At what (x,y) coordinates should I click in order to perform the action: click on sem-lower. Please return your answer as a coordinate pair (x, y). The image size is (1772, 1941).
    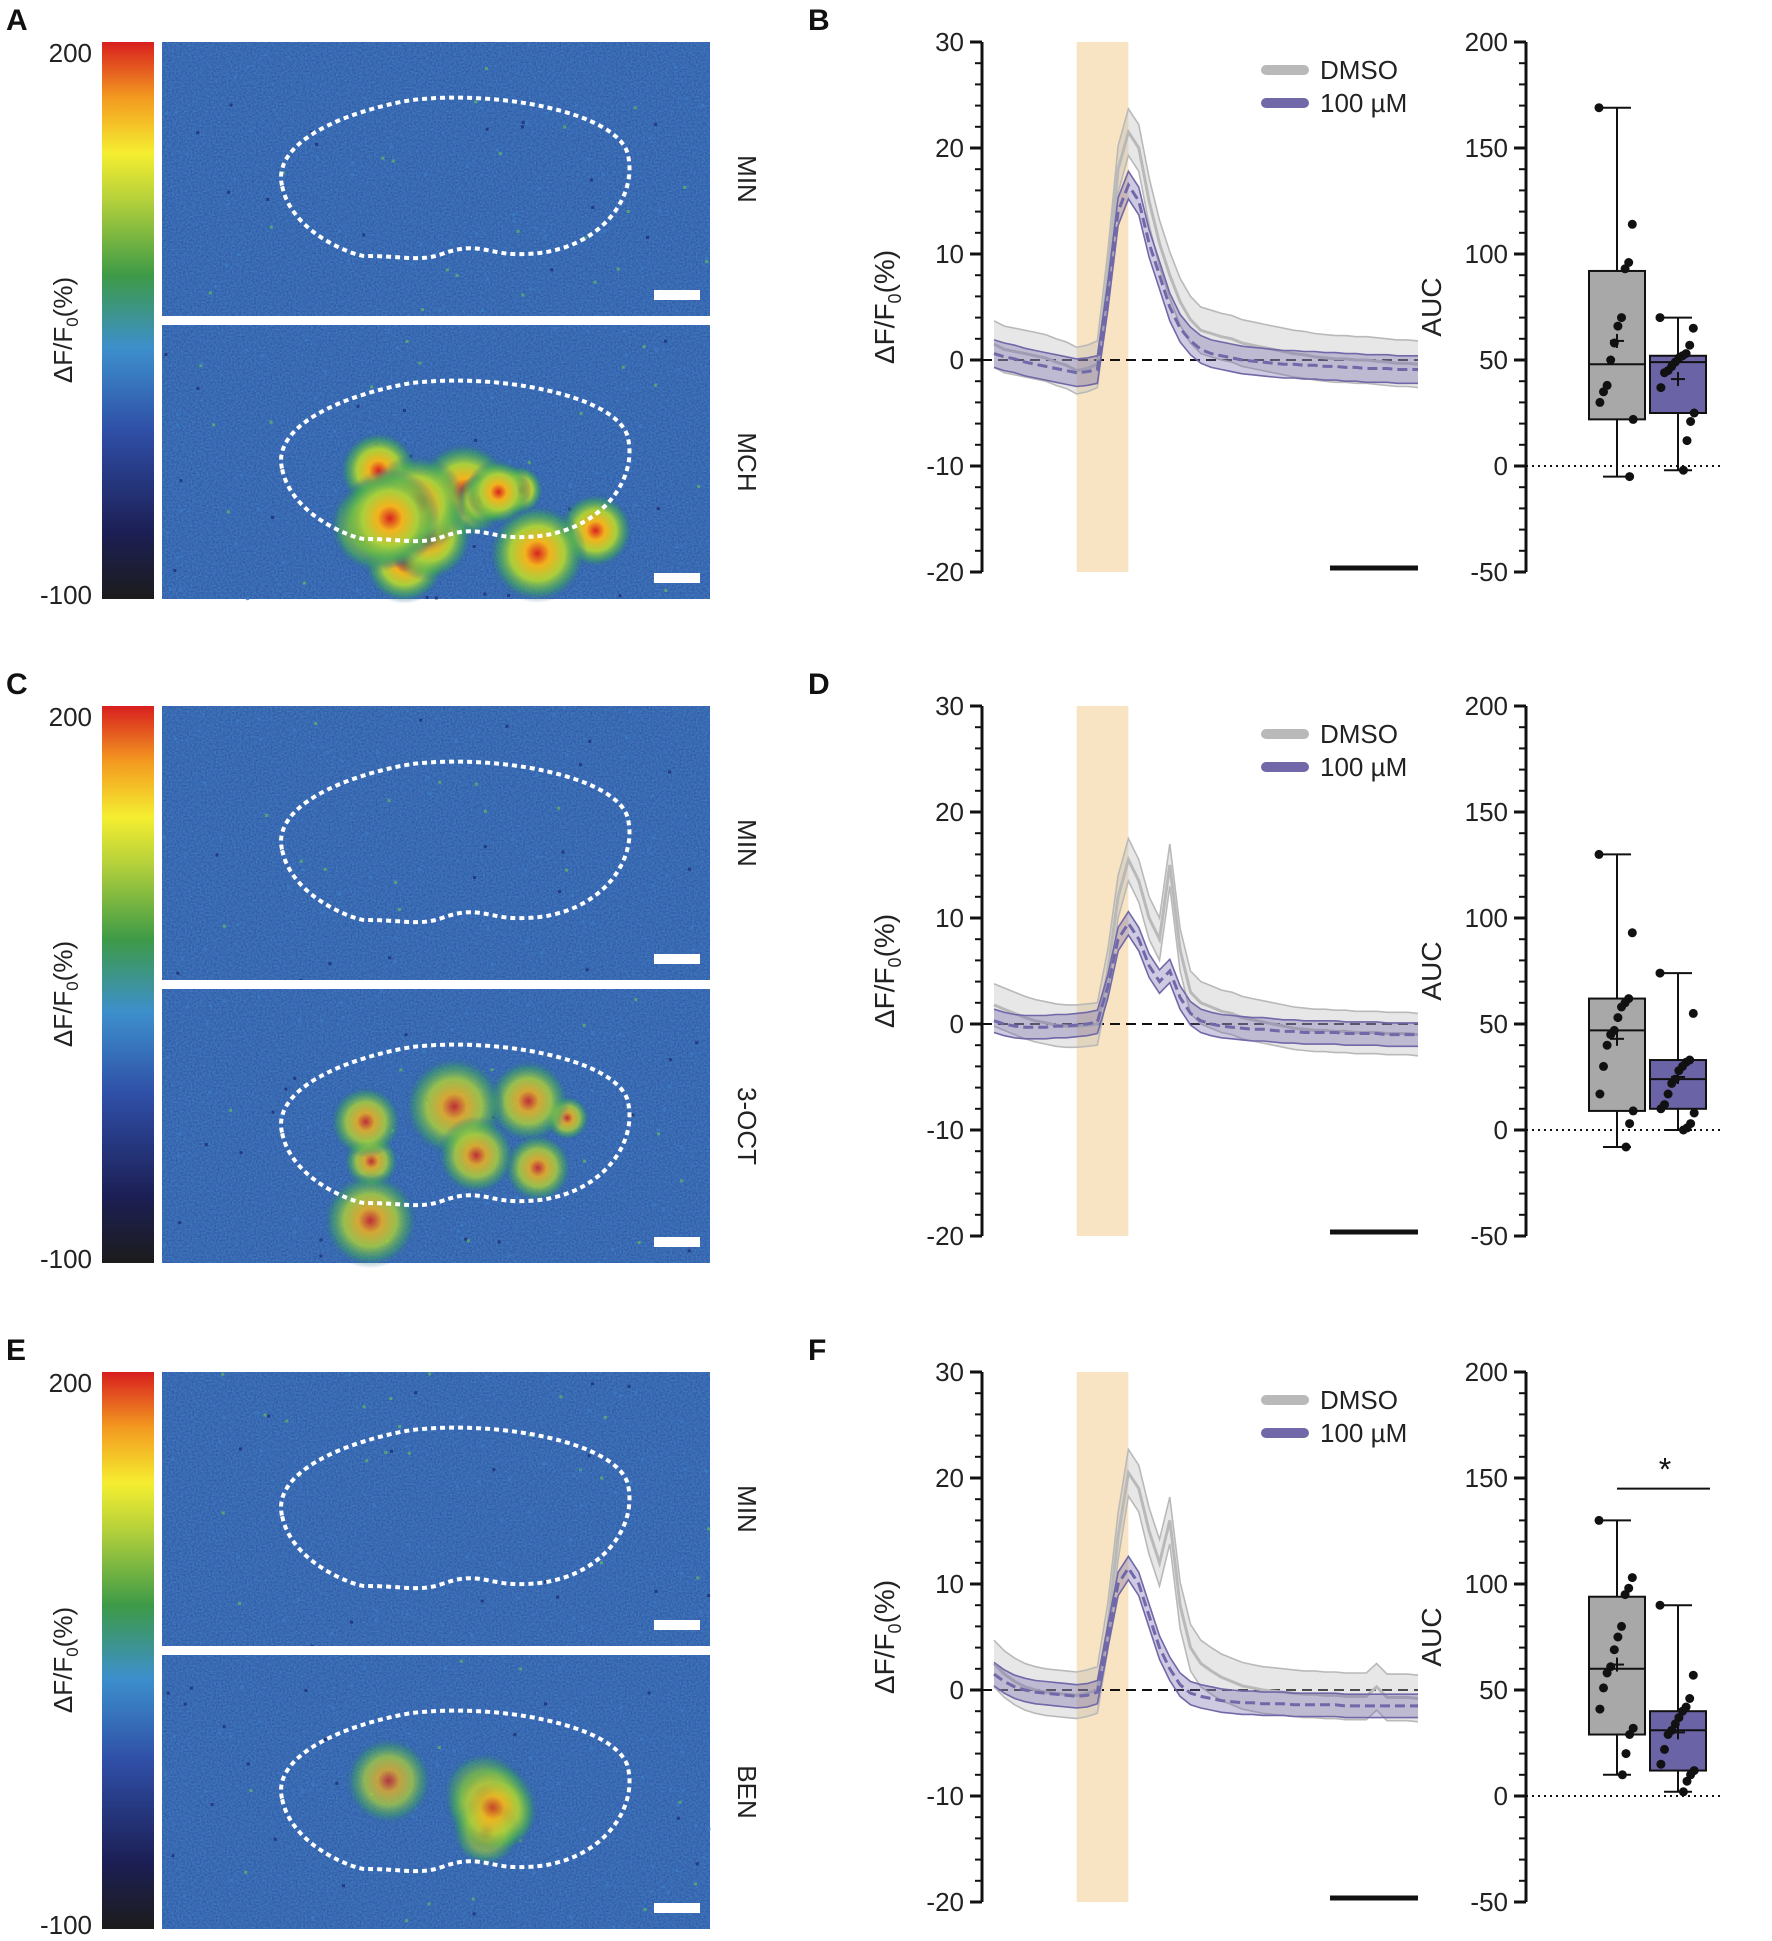
    Looking at the image, I should click on (1205, 990).